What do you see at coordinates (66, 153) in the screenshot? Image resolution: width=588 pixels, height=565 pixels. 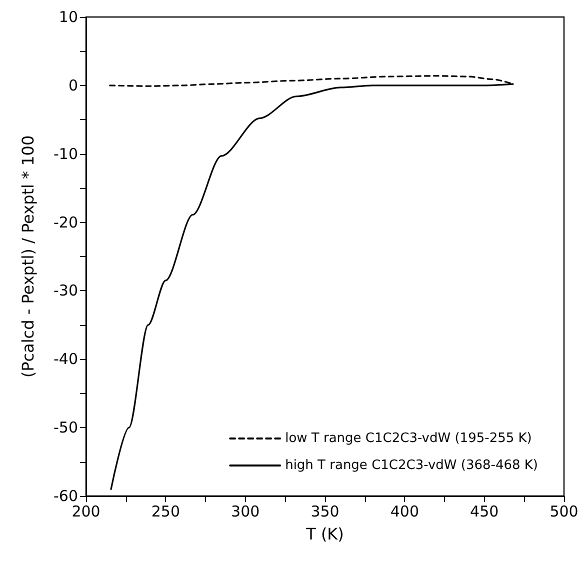 I see `y-tick-label: -10` at bounding box center [66, 153].